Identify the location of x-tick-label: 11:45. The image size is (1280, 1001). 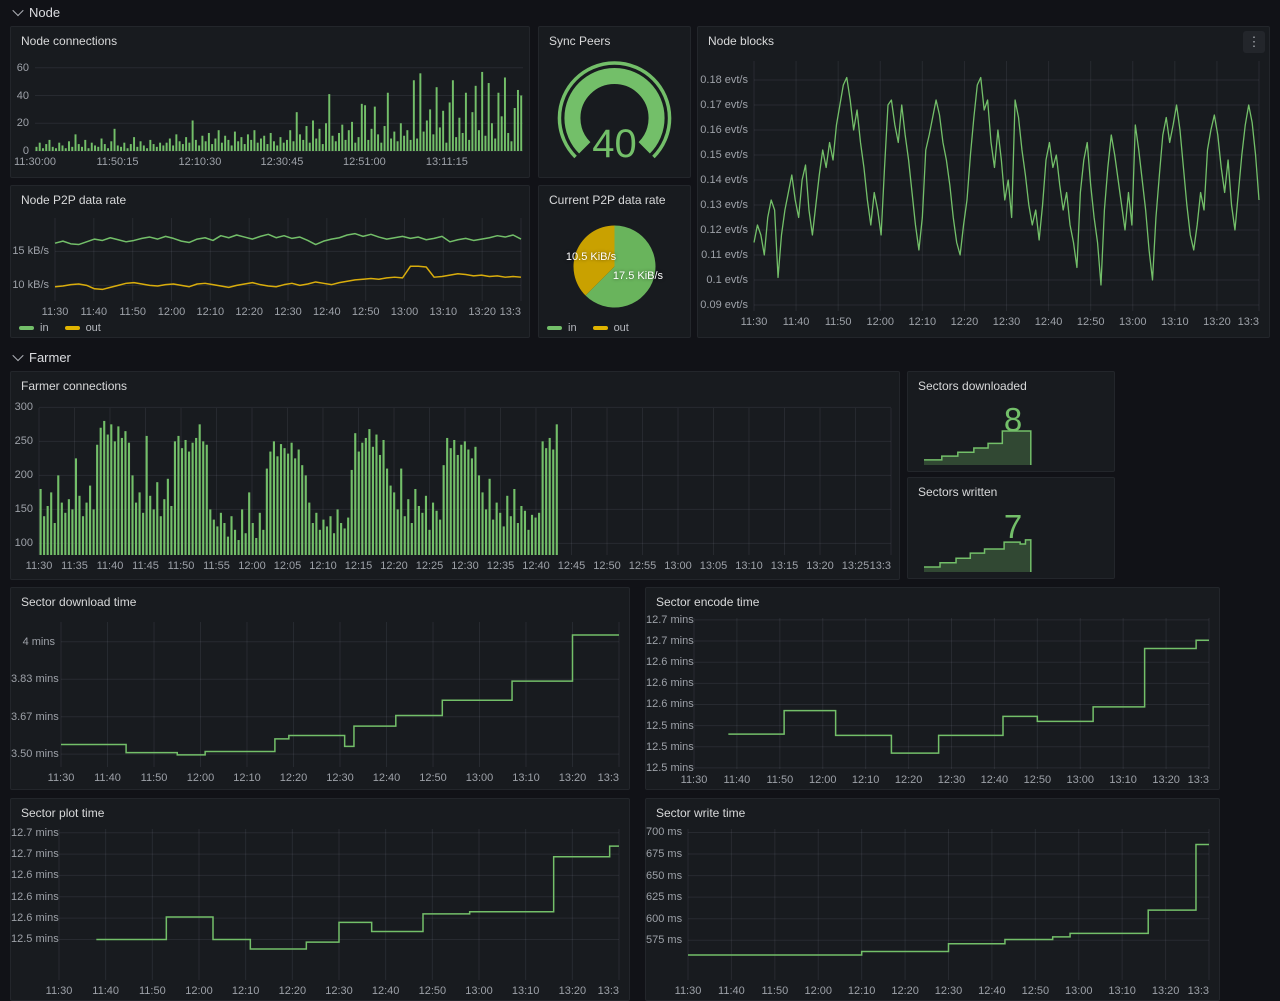
(145, 566).